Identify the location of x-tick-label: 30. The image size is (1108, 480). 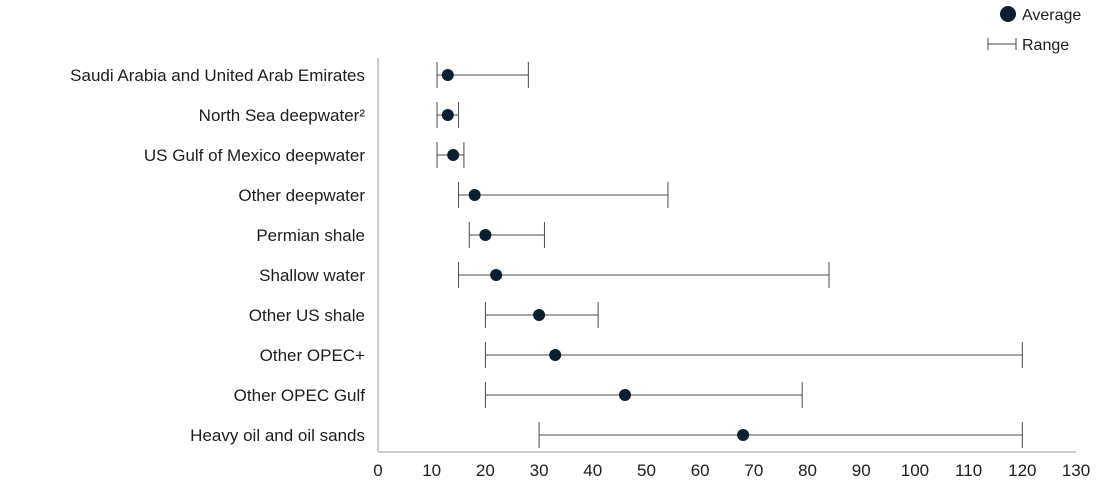
(539, 470).